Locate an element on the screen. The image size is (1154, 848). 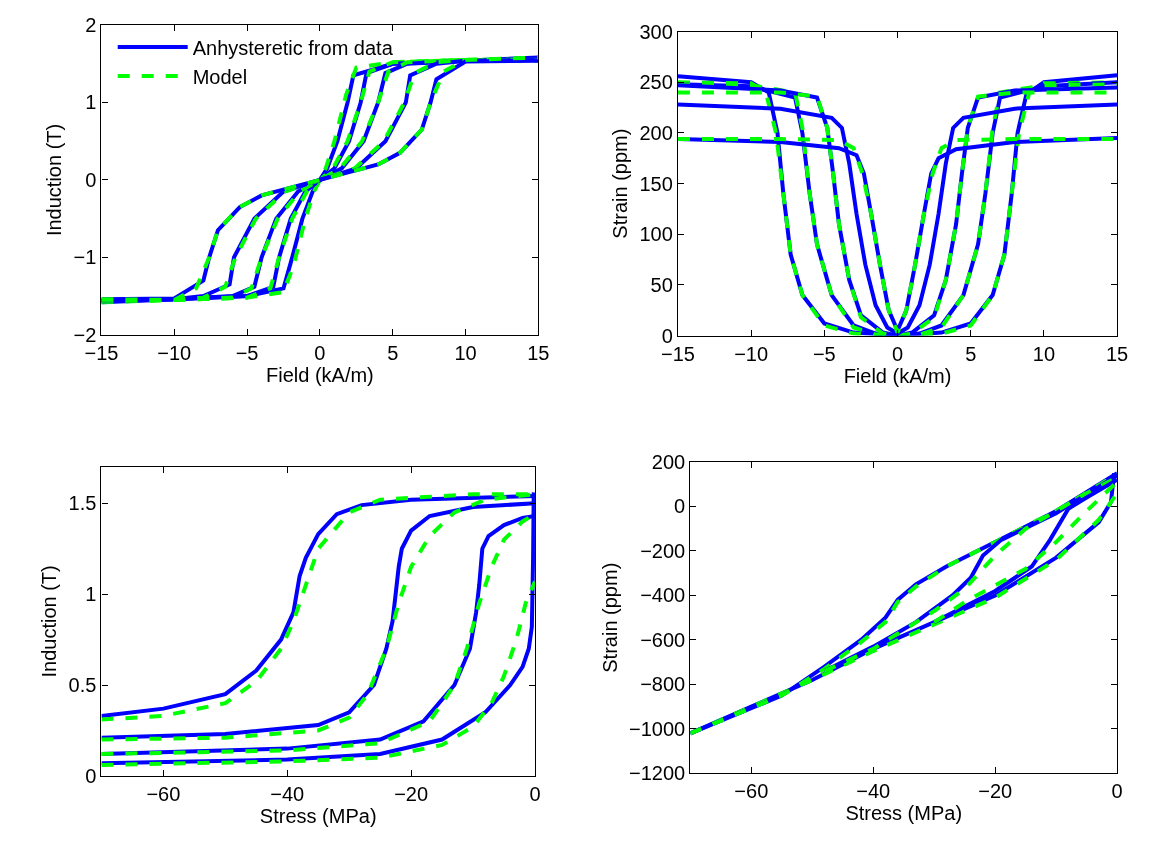
legend-label: Model is located at coordinates (220, 76).